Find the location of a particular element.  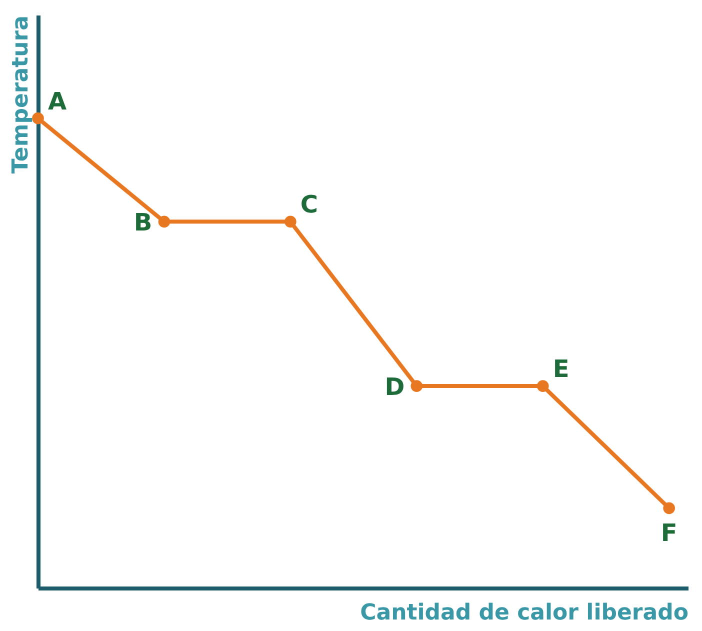

x-axis-title: Cantidad de calor liberado is located at coordinates (524, 613).